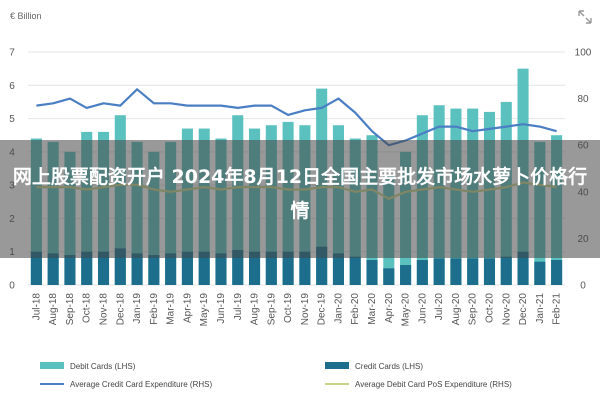 Image resolution: width=600 pixels, height=400 pixels. I want to click on avg-credit-card-expenditure-line, so click(296, 117).